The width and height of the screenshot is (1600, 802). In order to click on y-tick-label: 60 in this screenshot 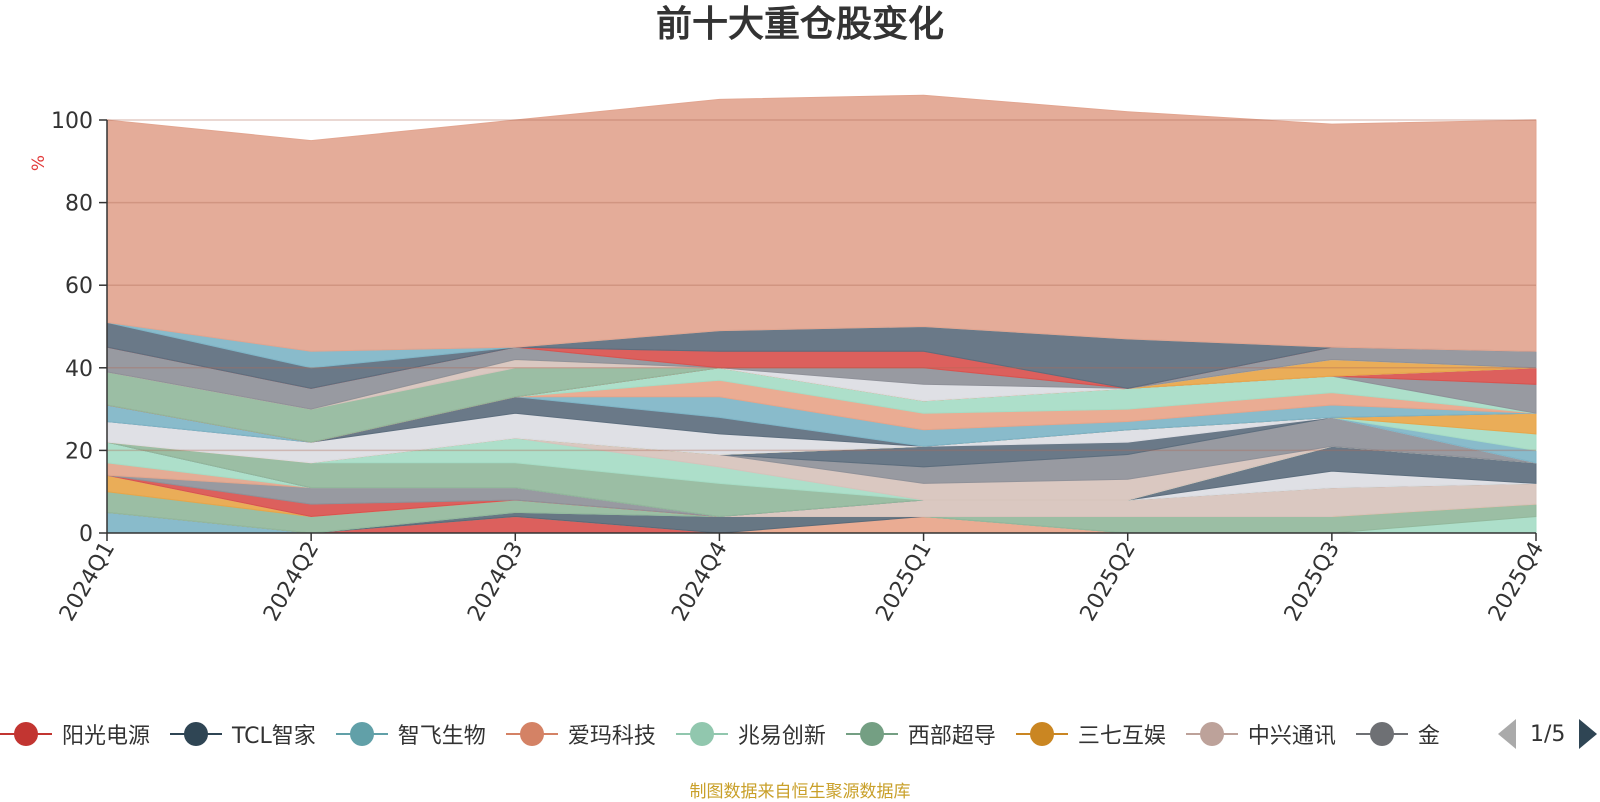, I will do `click(79, 286)`.